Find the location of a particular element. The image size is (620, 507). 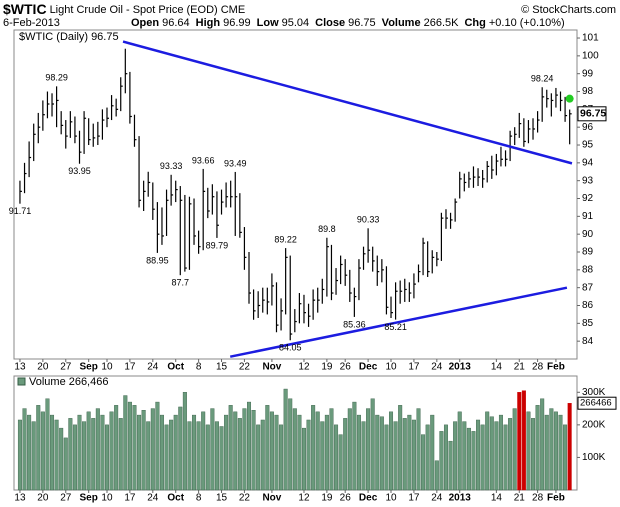

quote-value: 96.64 is located at coordinates (176, 23).